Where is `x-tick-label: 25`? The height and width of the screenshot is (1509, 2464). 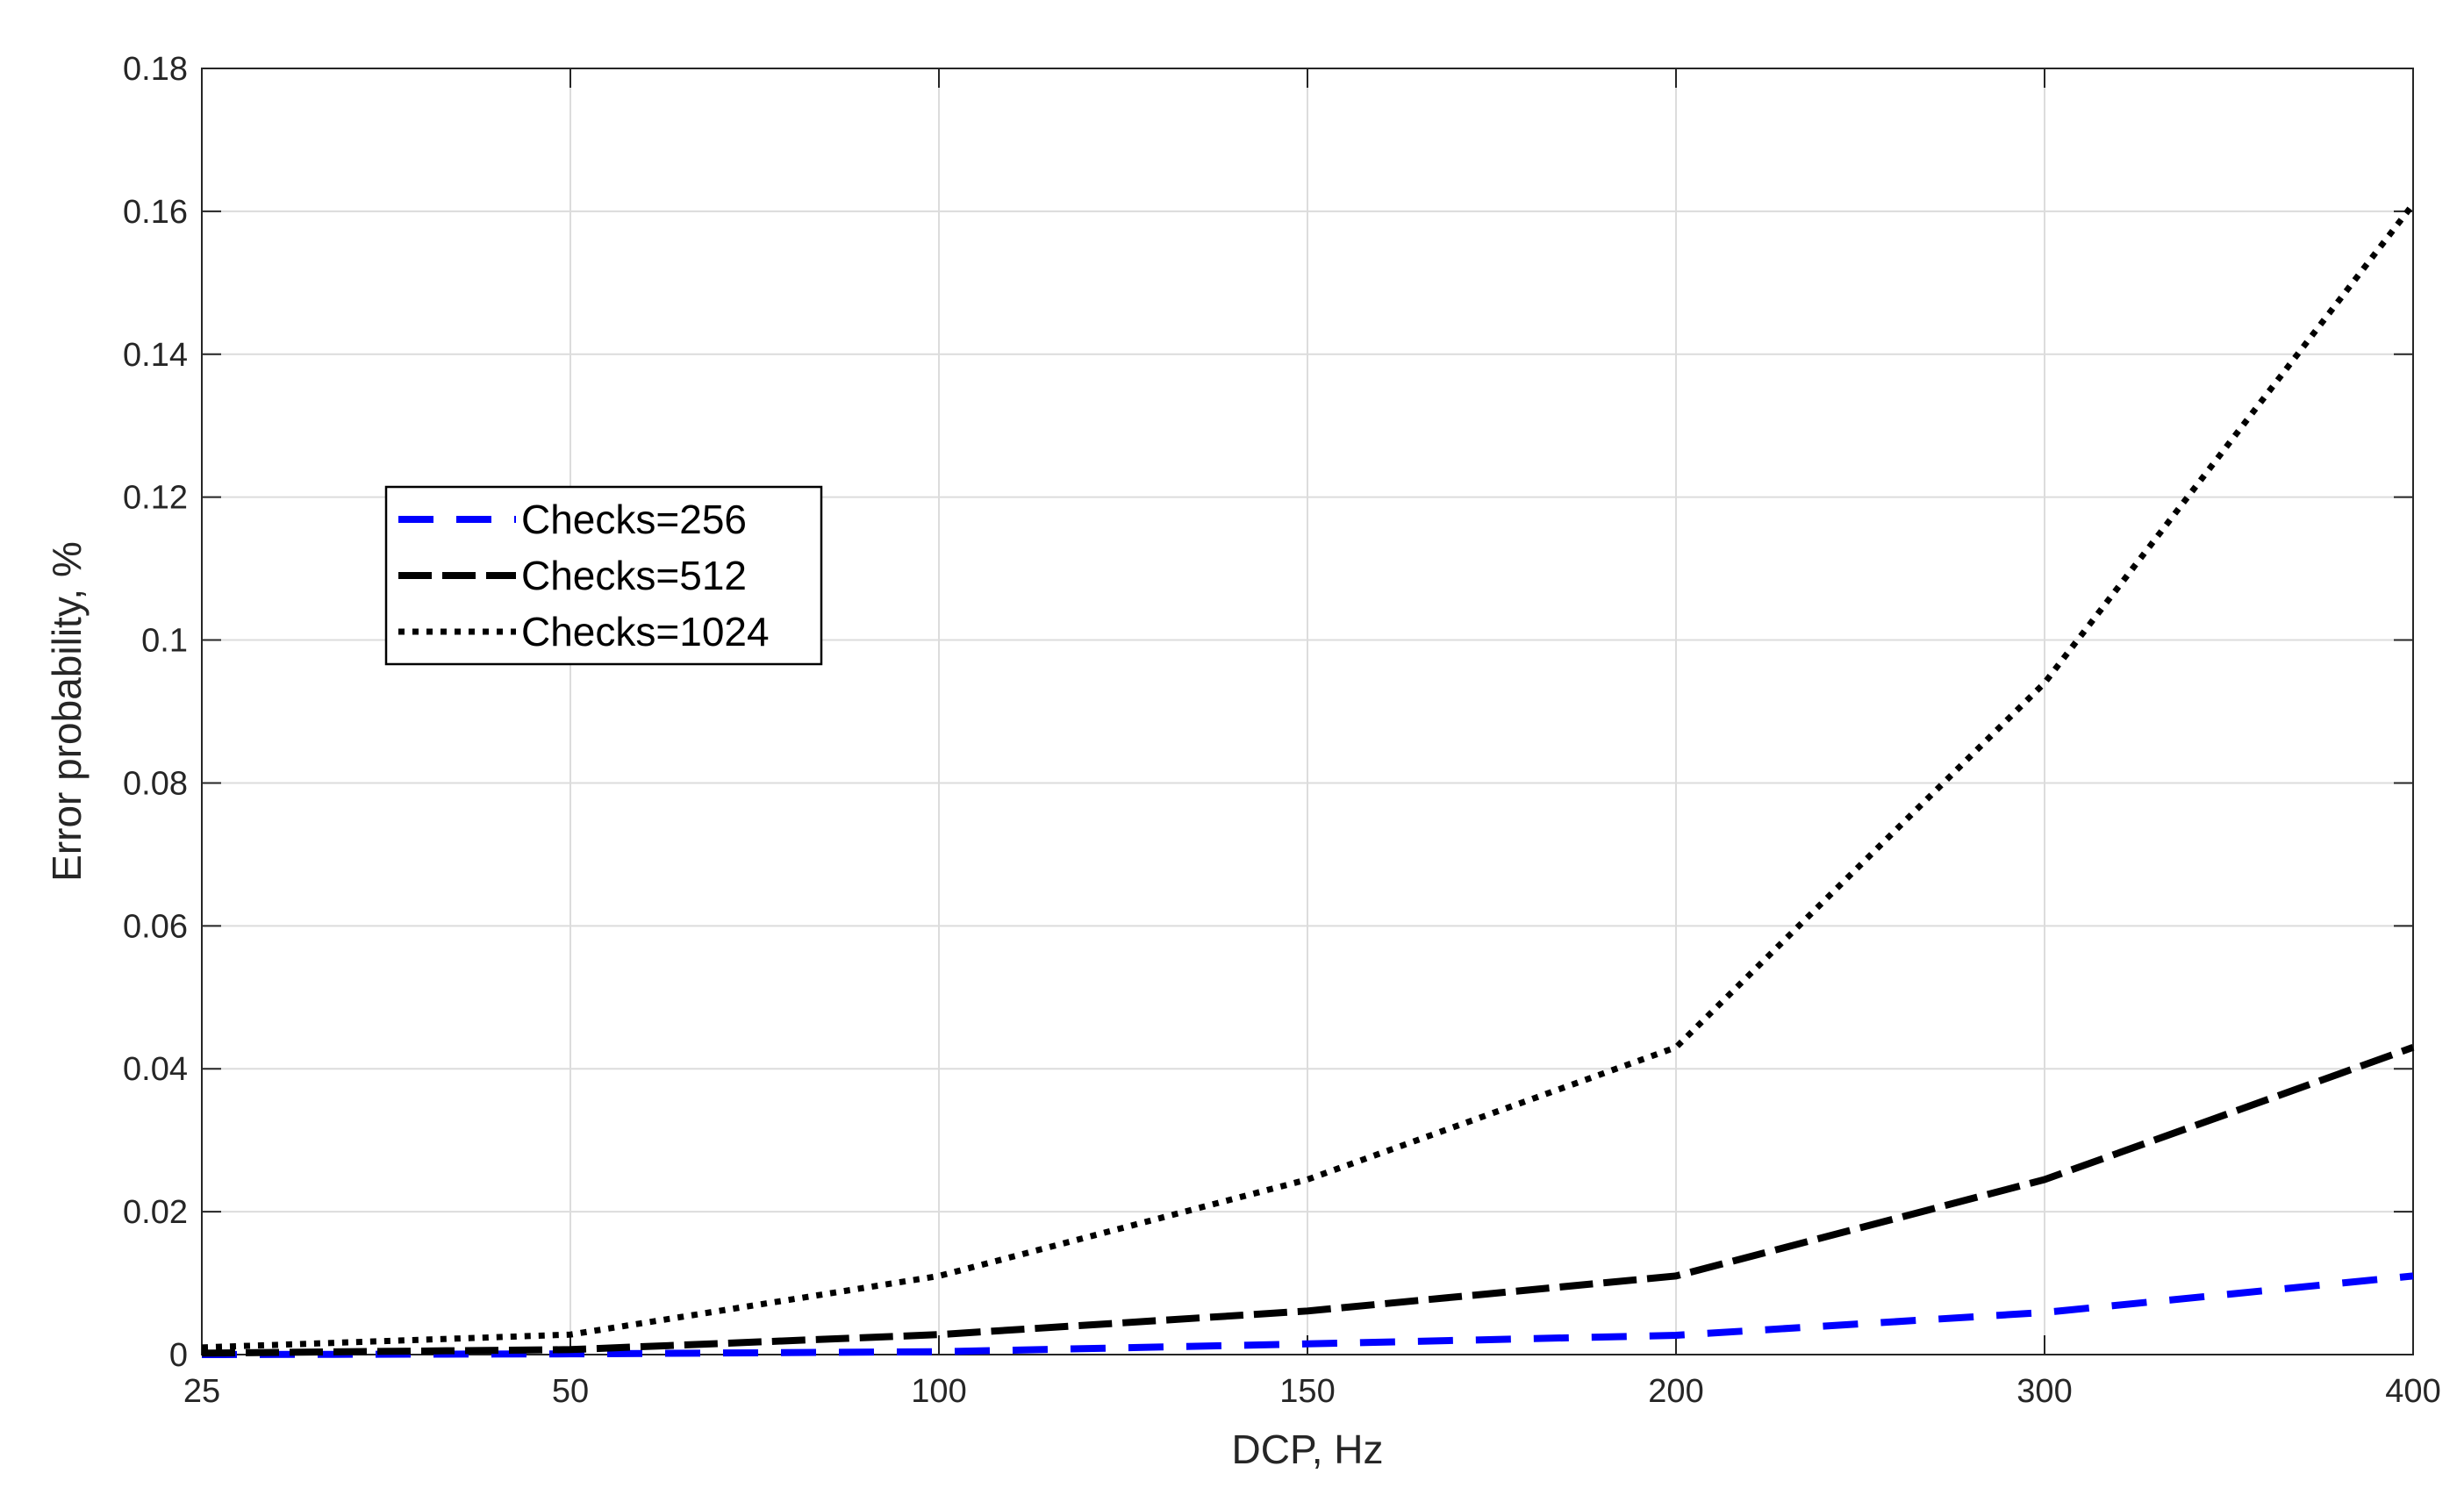
x-tick-label: 25 is located at coordinates (201, 1391).